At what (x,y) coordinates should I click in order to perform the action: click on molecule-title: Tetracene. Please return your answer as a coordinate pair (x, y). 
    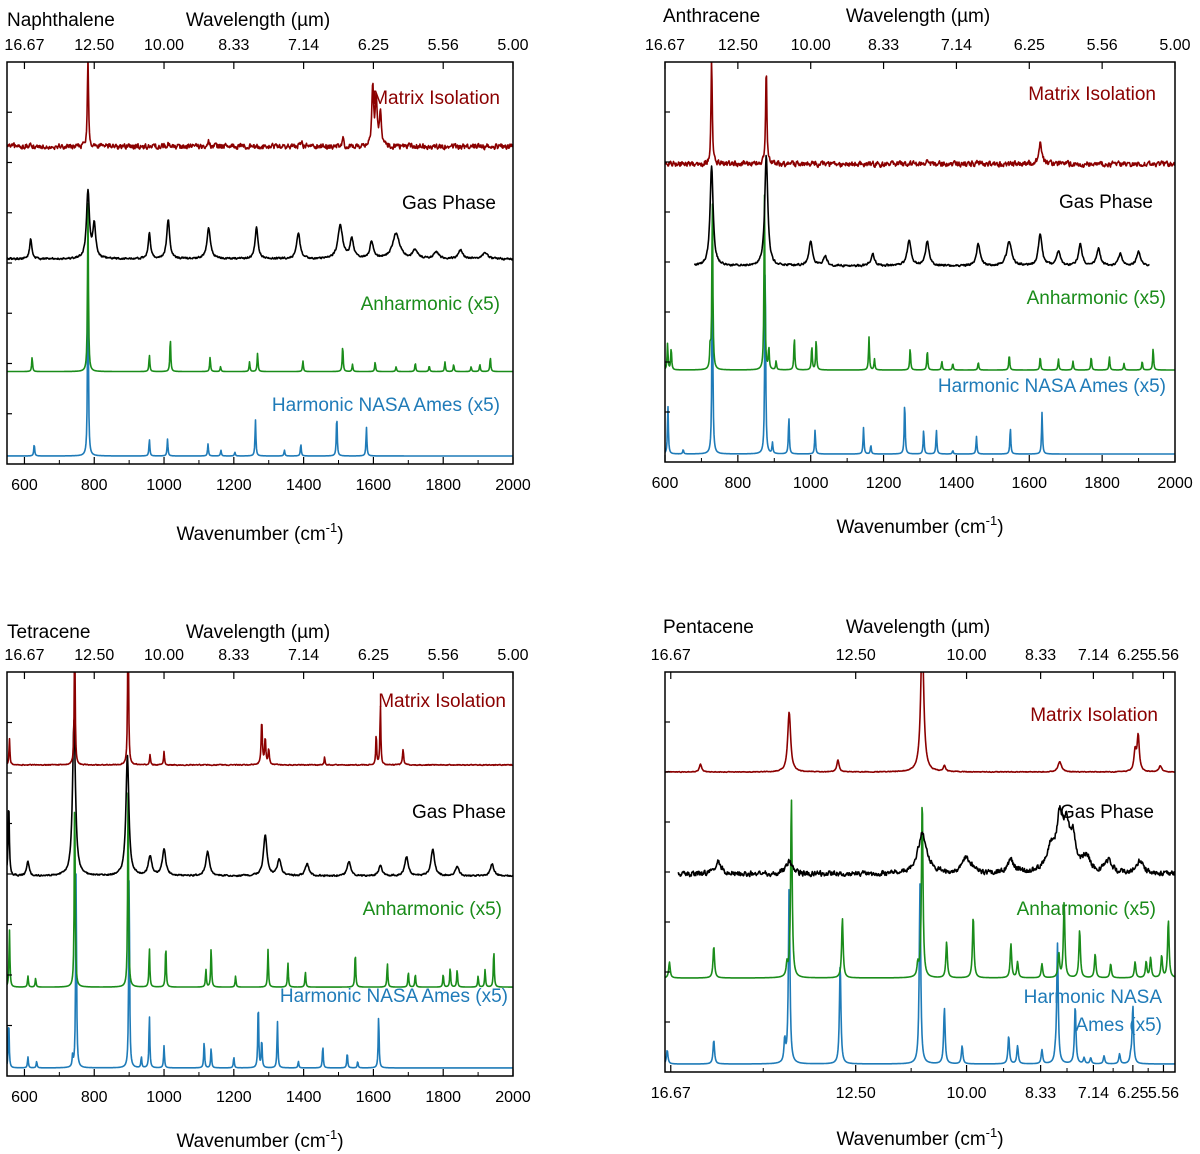
    Looking at the image, I should click on (48, 632).